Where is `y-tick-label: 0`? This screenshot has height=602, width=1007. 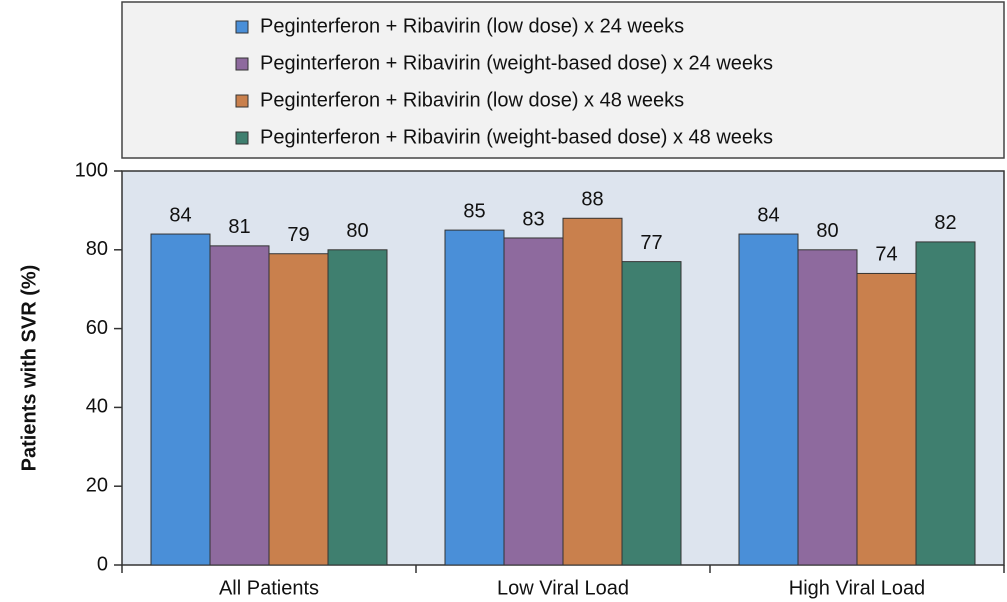 y-tick-label: 0 is located at coordinates (102, 564).